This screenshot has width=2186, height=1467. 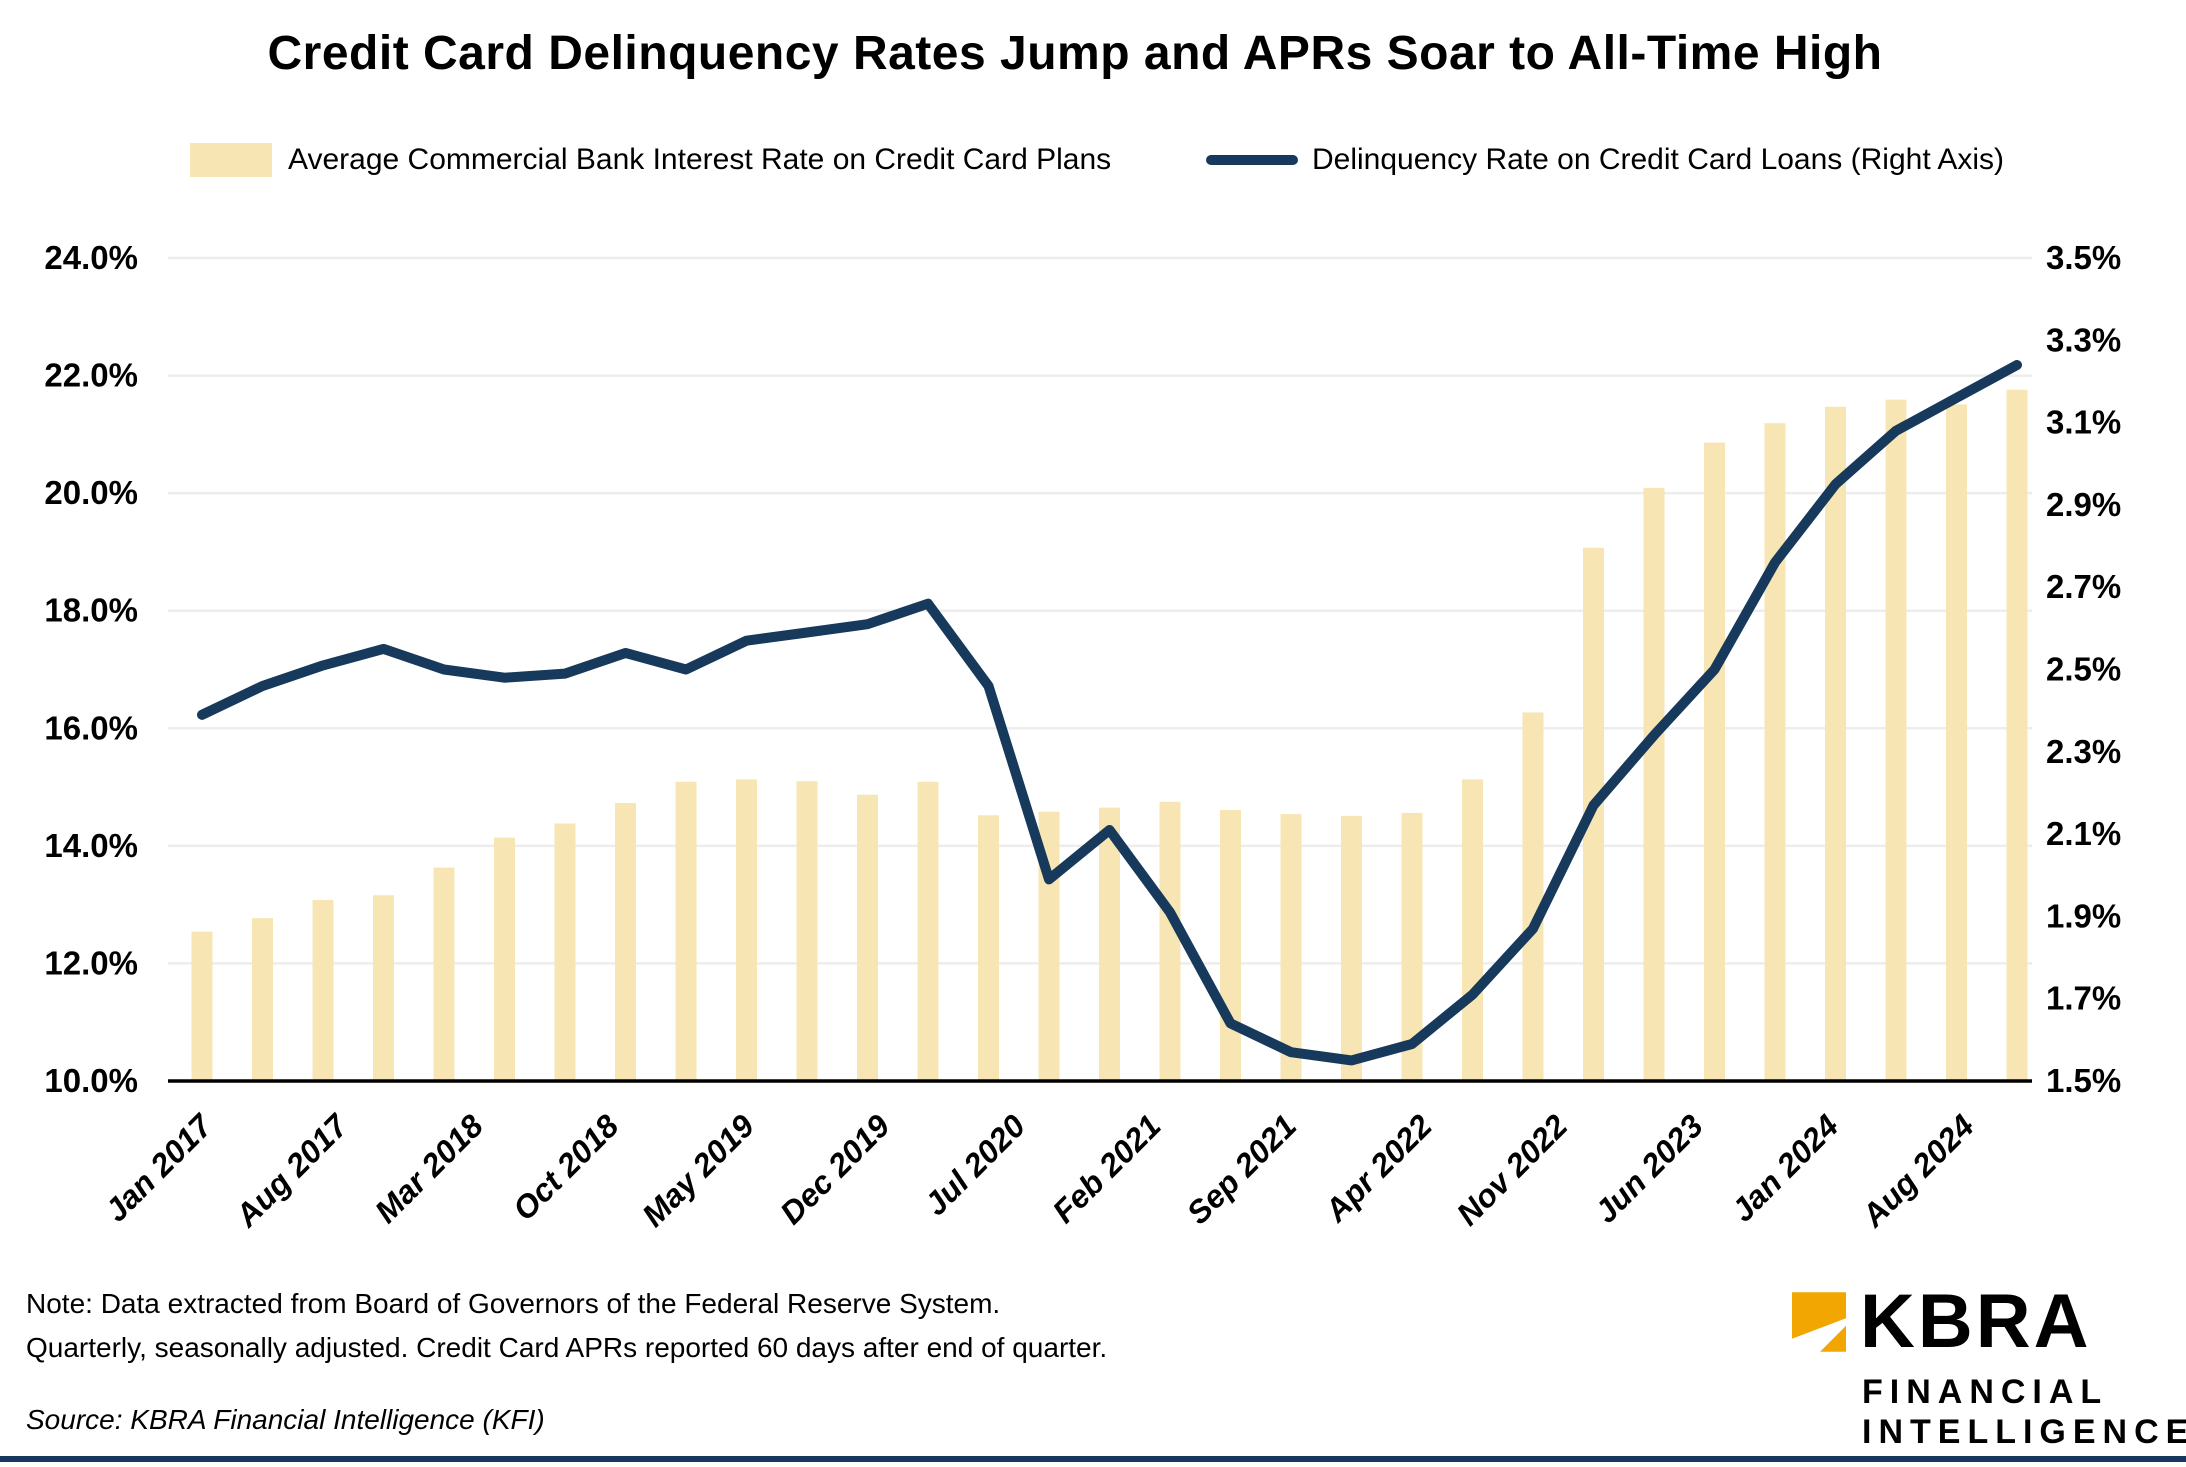 What do you see at coordinates (1835, 743) in the screenshot?
I see `bar-Q4-2023` at bounding box center [1835, 743].